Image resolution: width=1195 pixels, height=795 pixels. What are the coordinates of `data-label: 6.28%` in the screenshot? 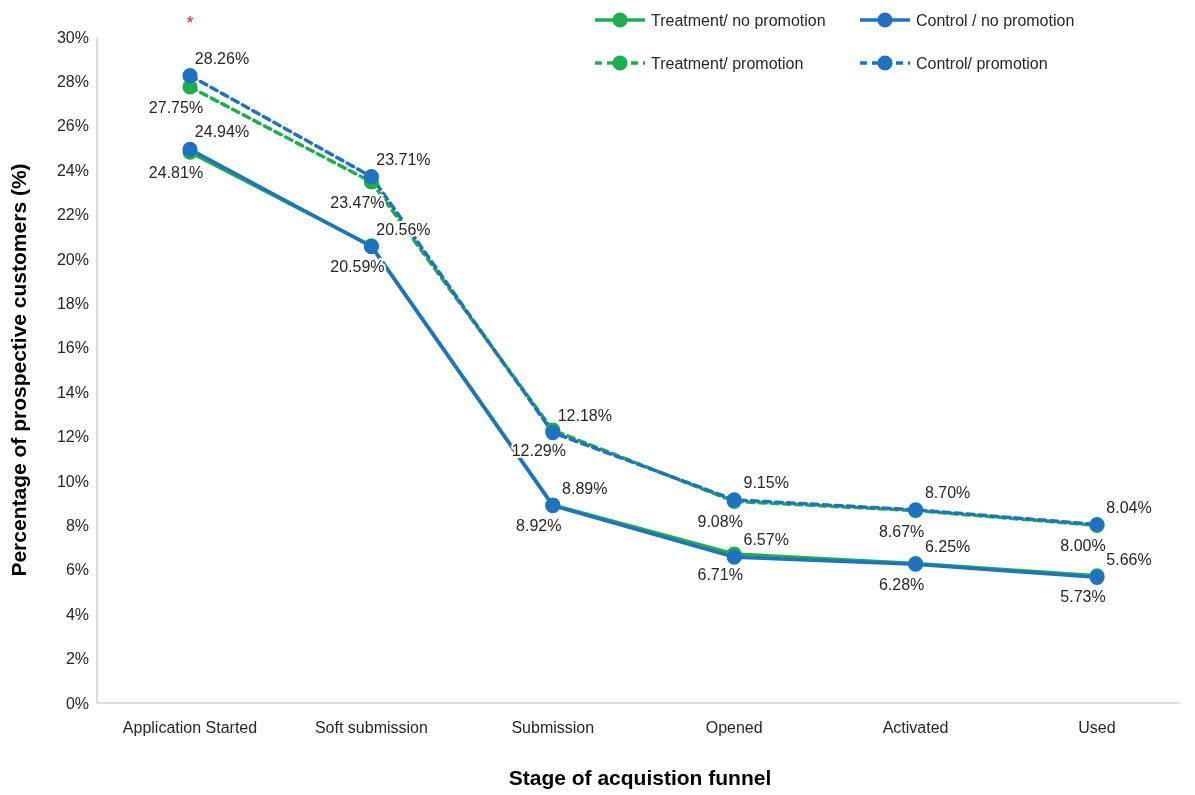 It's located at (901, 584).